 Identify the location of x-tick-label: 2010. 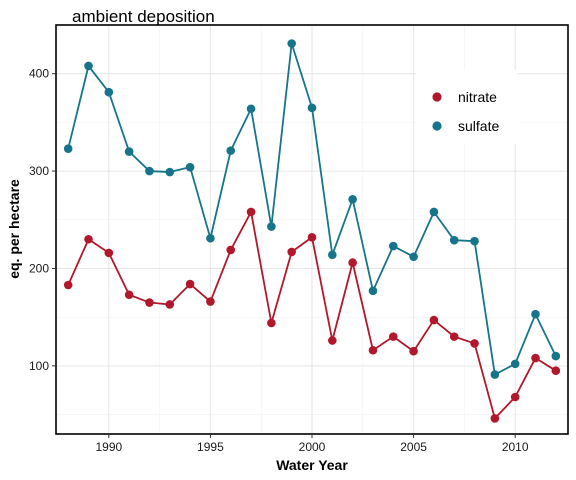
(515, 447).